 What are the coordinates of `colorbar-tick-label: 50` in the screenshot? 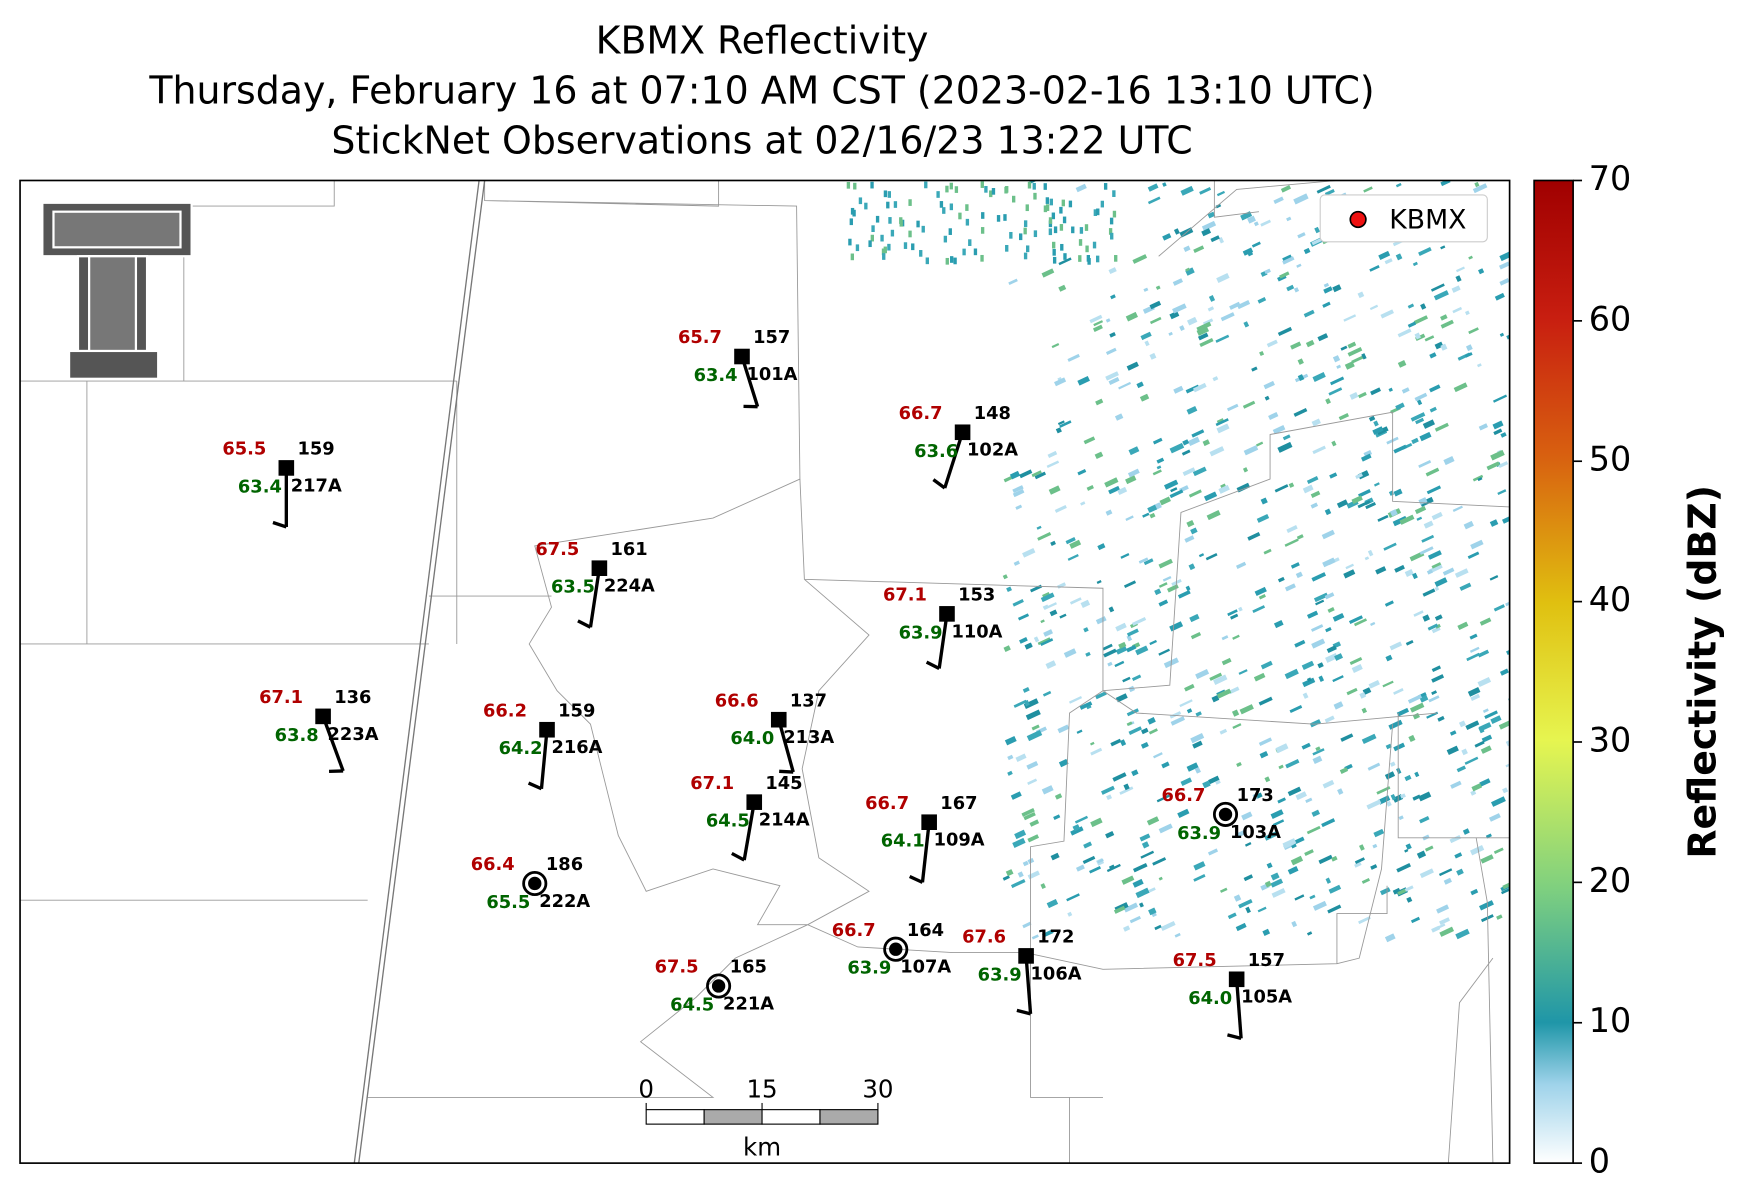 It's located at (1610, 459).